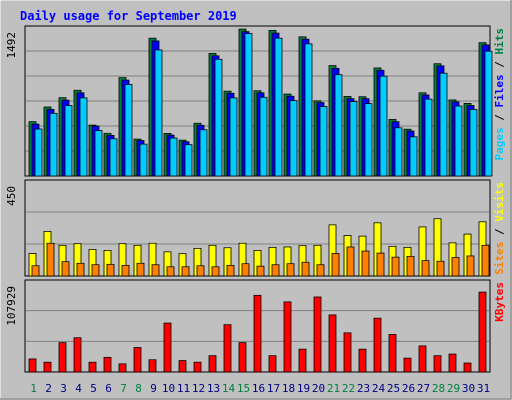 The width and height of the screenshot is (512, 400). I want to click on day-label-24: 24, so click(379, 388).